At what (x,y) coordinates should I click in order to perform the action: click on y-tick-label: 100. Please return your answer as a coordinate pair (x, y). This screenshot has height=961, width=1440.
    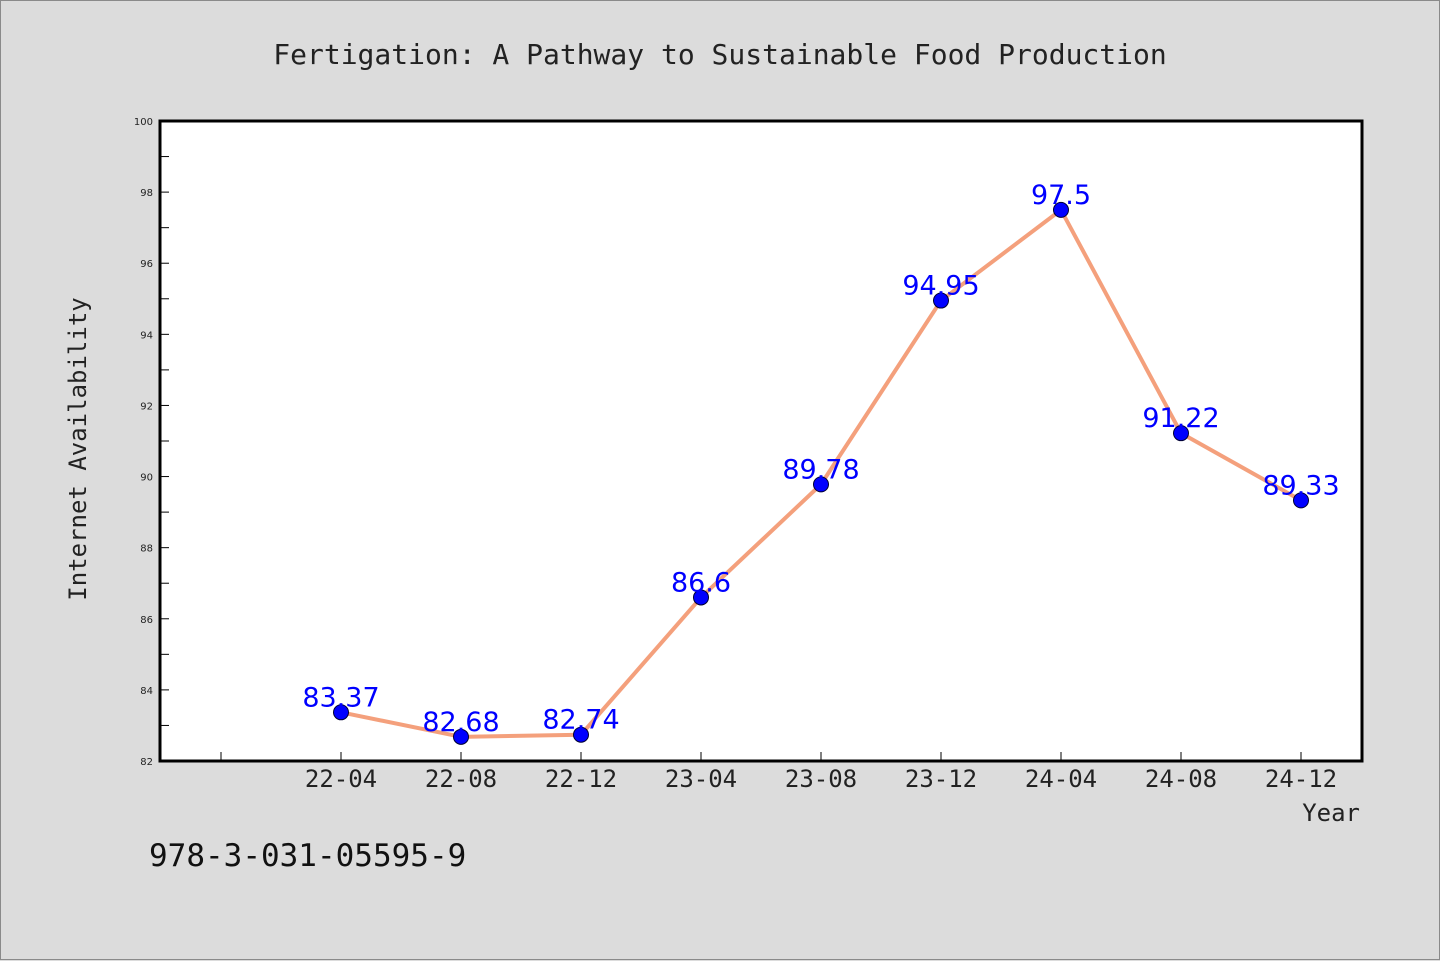
    Looking at the image, I should click on (143, 122).